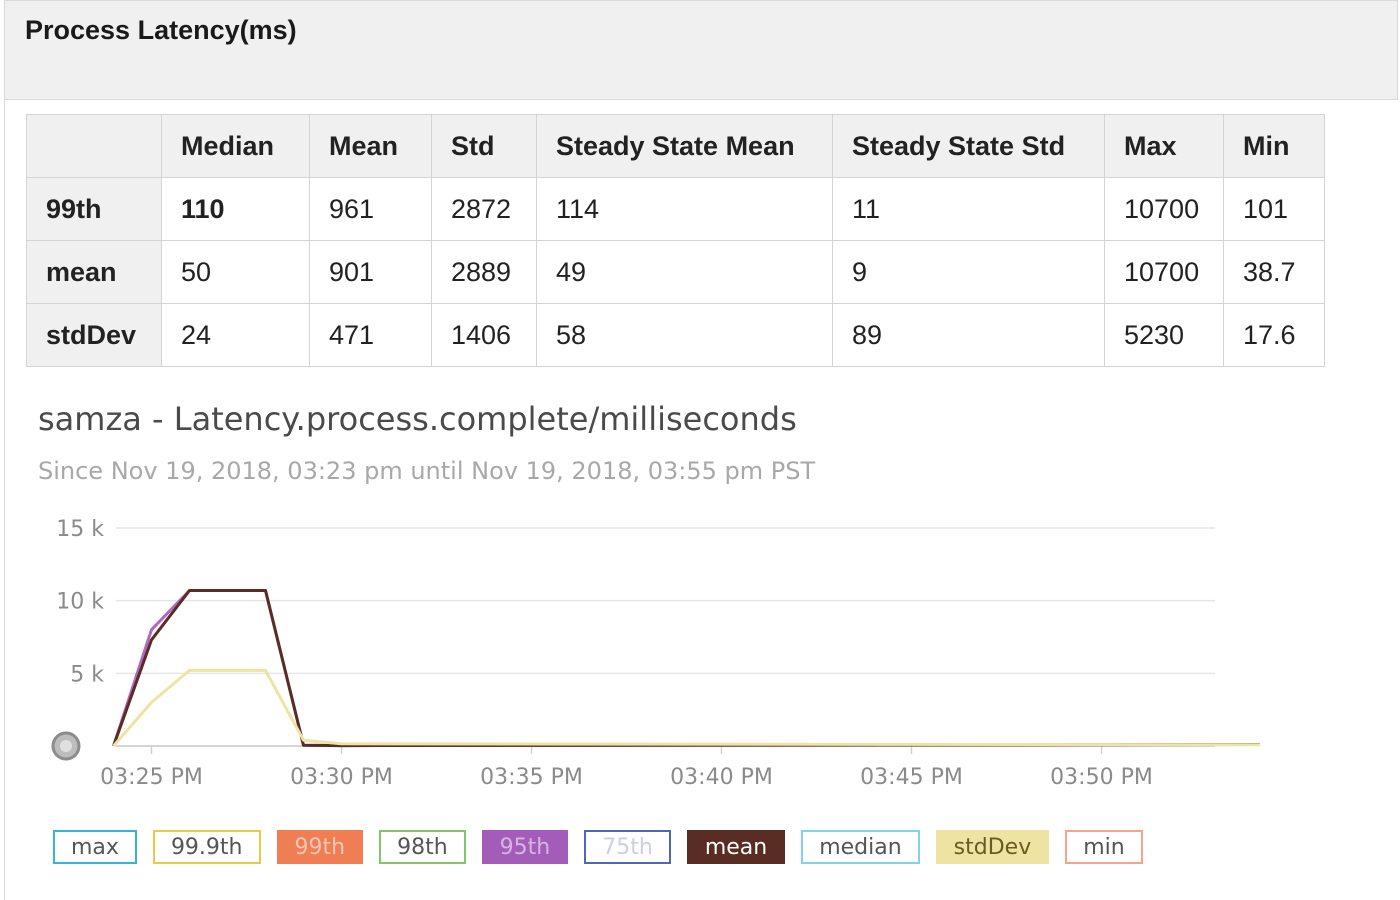 This screenshot has height=900, width=1400. What do you see at coordinates (94, 272) in the screenshot?
I see `row-label: mean` at bounding box center [94, 272].